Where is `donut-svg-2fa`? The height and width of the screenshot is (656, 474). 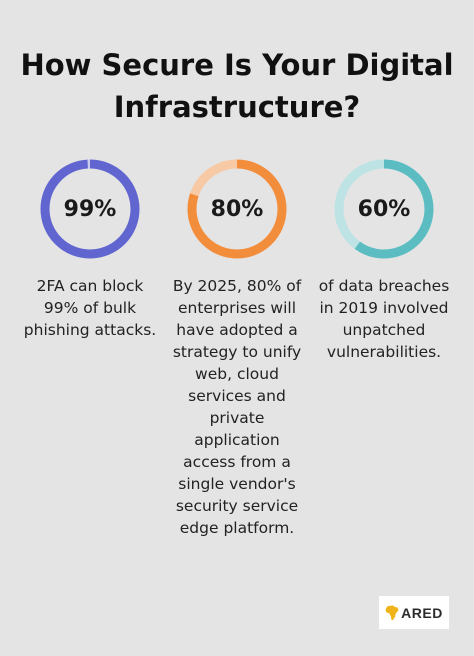 donut-svg-2fa is located at coordinates (90, 209).